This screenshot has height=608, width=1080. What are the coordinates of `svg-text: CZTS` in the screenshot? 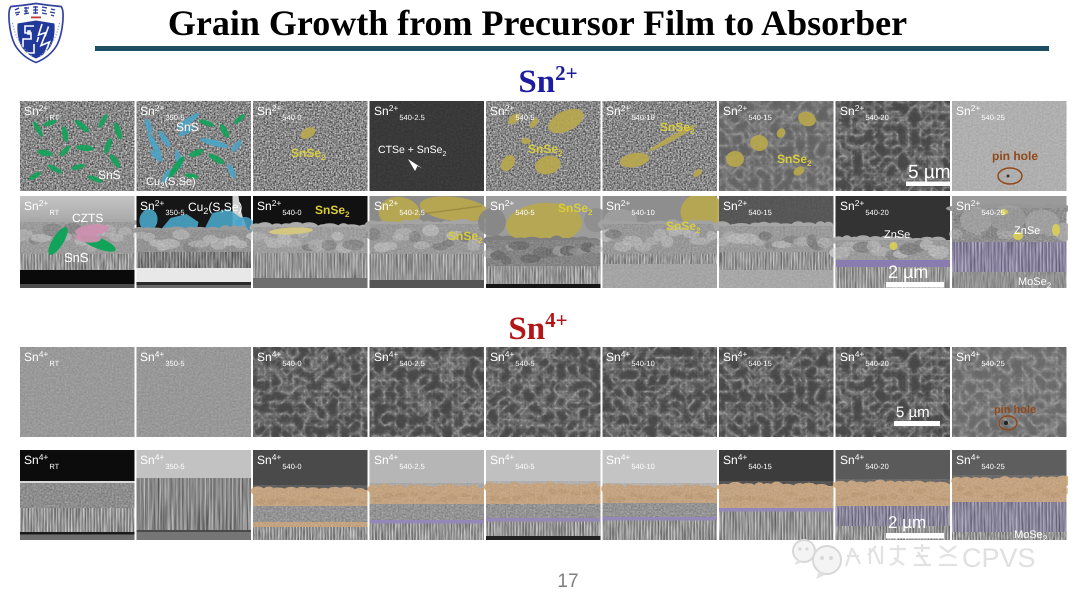 It's located at (87, 218).